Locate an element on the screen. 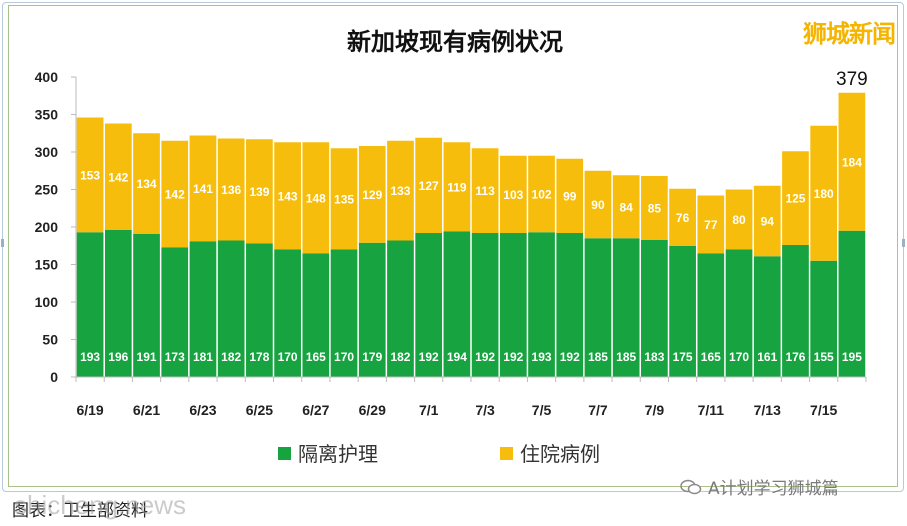 This screenshot has height=526, width=907. chart-title: 新加坡现有病例状况 is located at coordinates (455, 42).